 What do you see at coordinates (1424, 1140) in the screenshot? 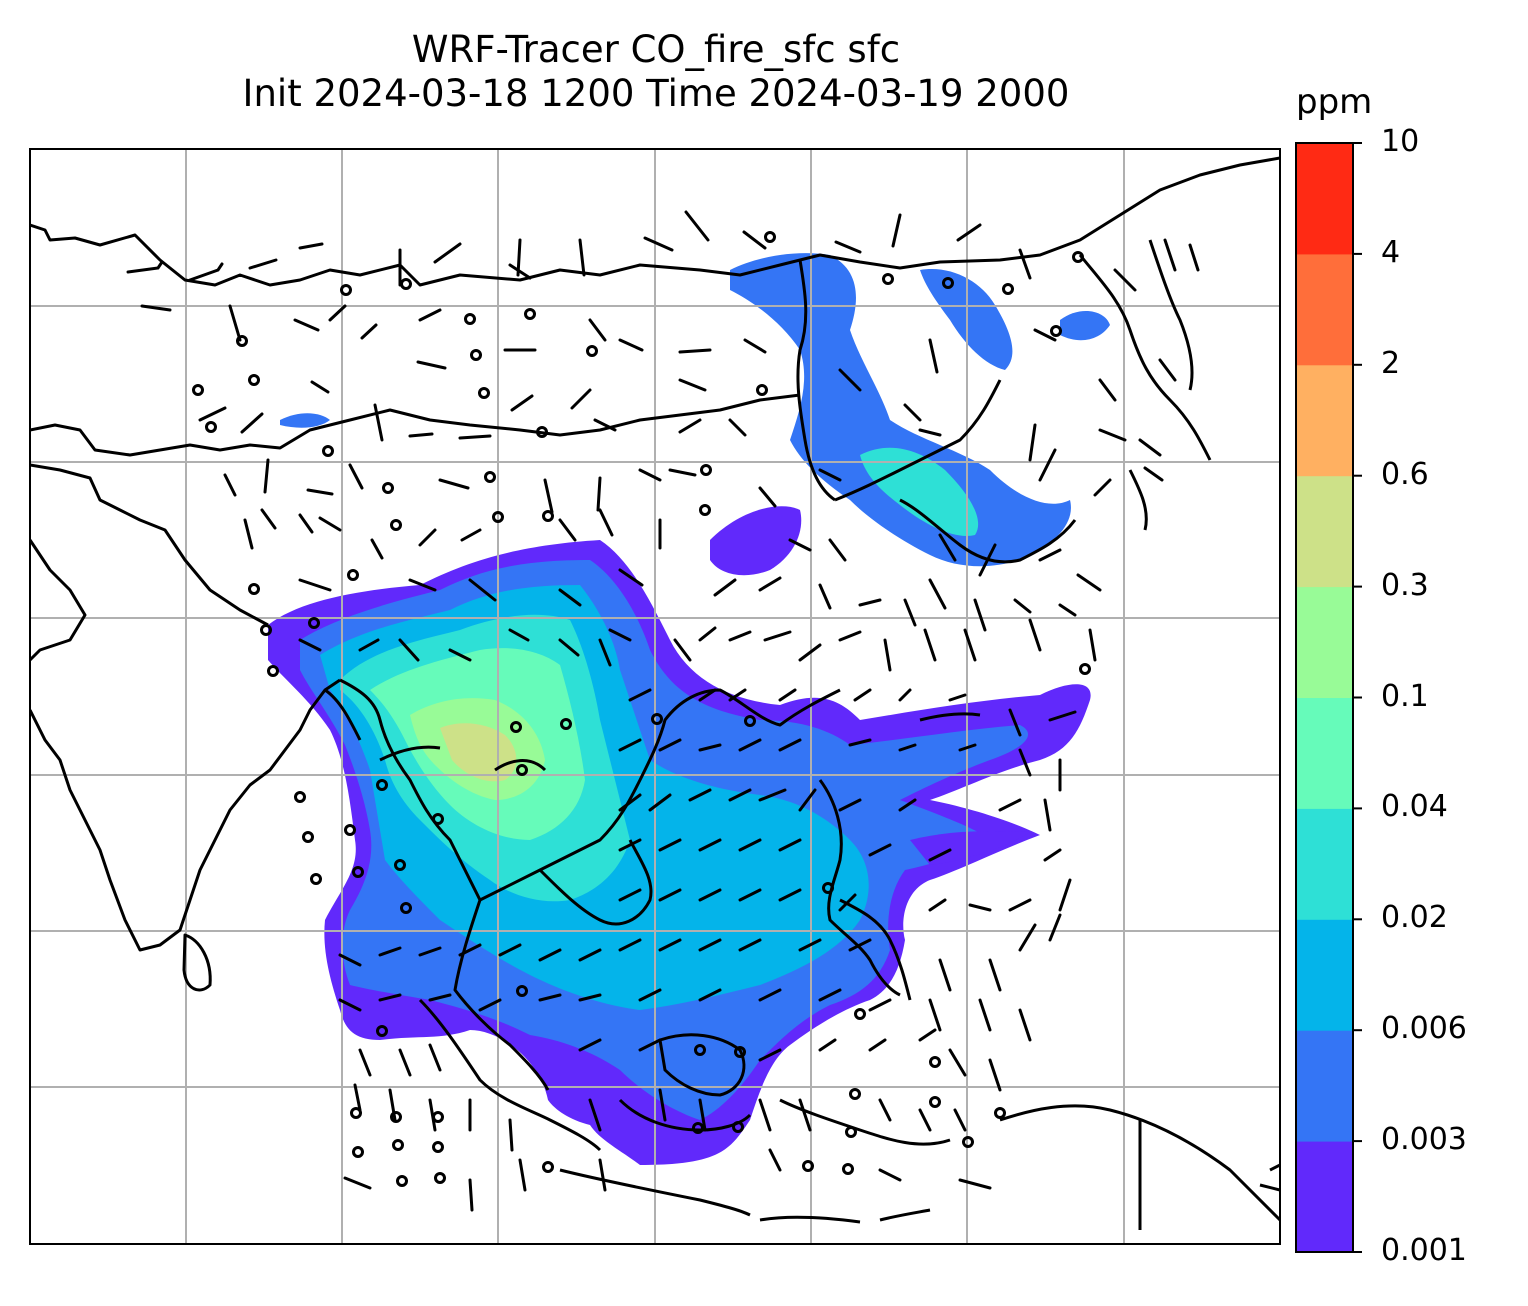
I see `colorbar-tick-label: 0.003` at bounding box center [1424, 1140].